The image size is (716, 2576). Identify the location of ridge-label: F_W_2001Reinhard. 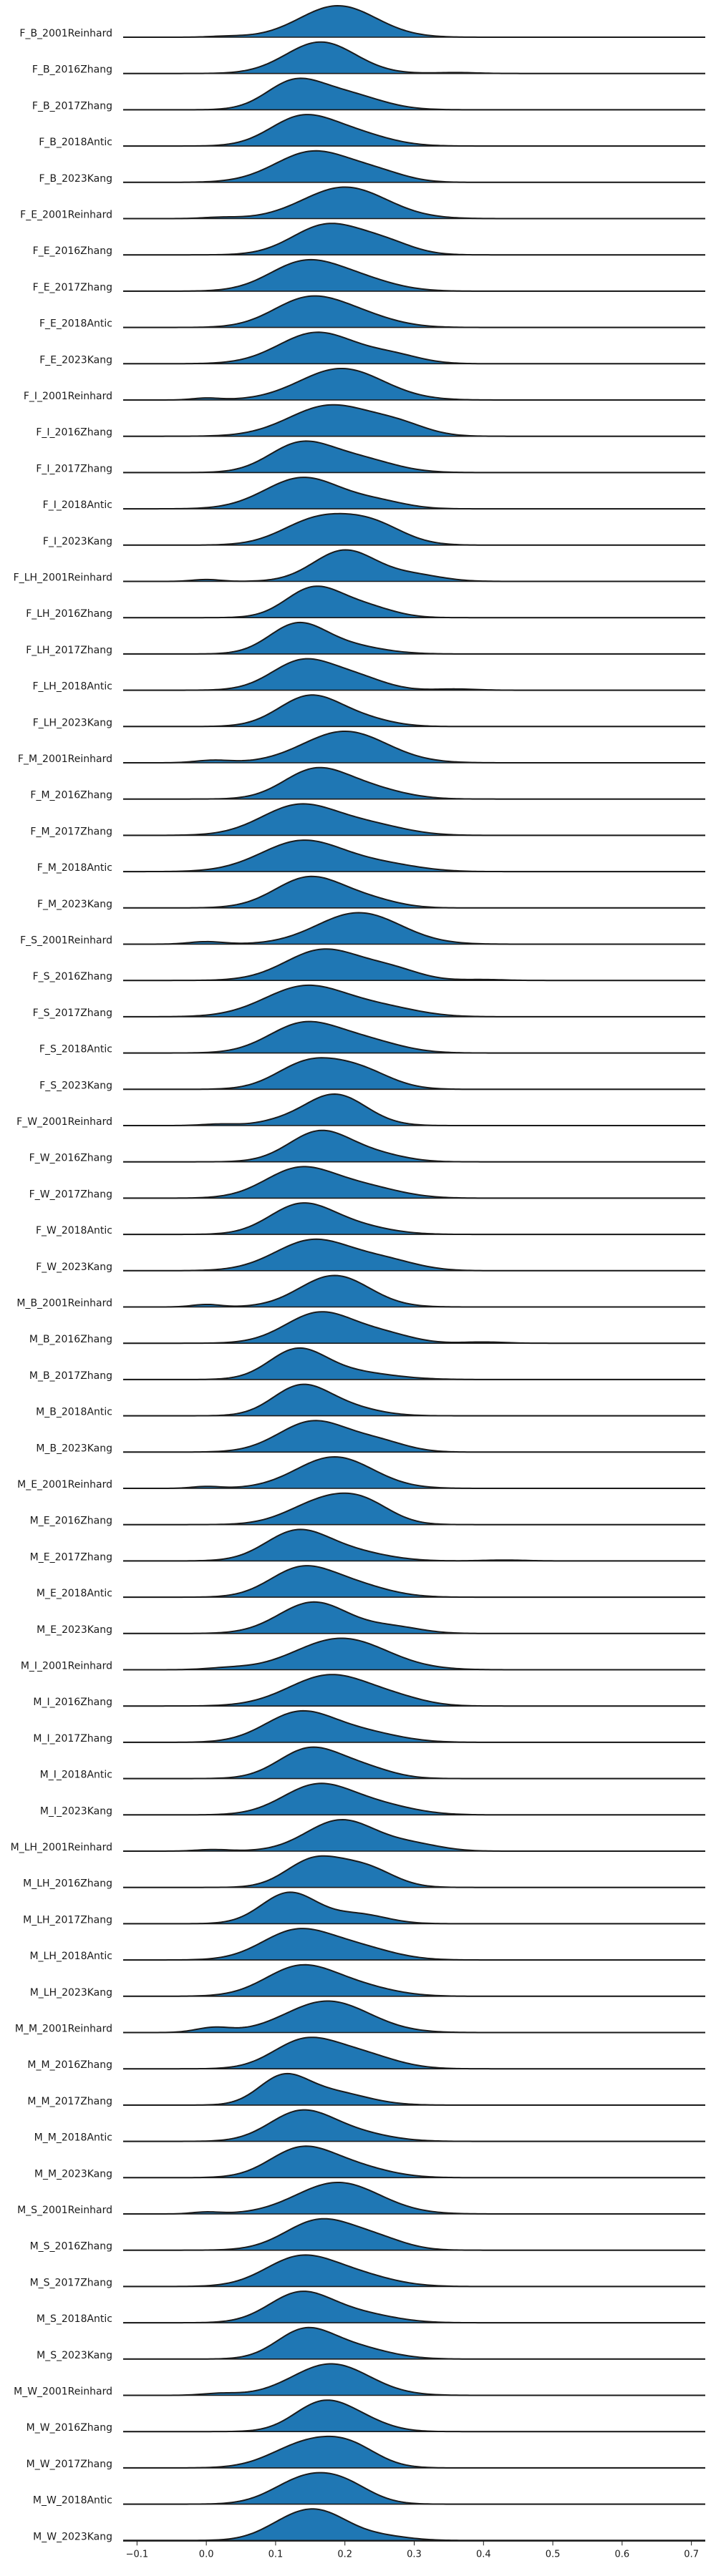
(64, 1122).